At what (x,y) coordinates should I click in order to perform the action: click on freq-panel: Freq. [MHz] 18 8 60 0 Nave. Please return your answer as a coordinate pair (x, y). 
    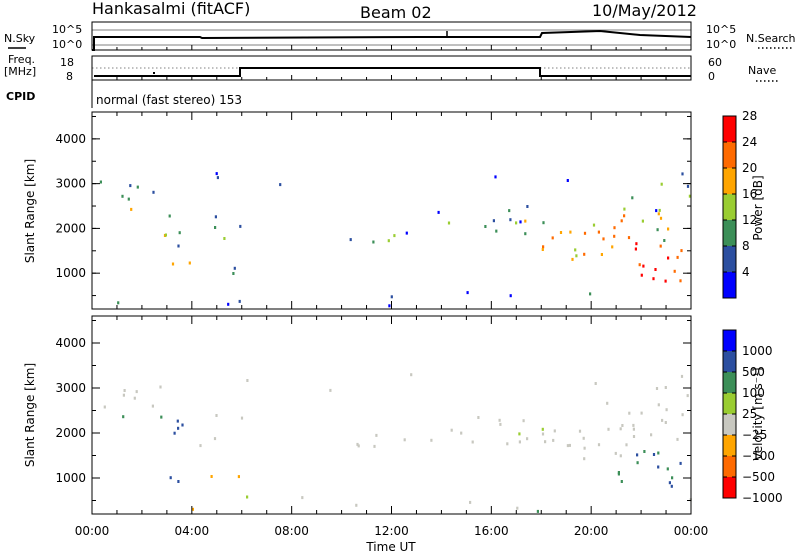
    Looking at the image, I should click on (391, 68).